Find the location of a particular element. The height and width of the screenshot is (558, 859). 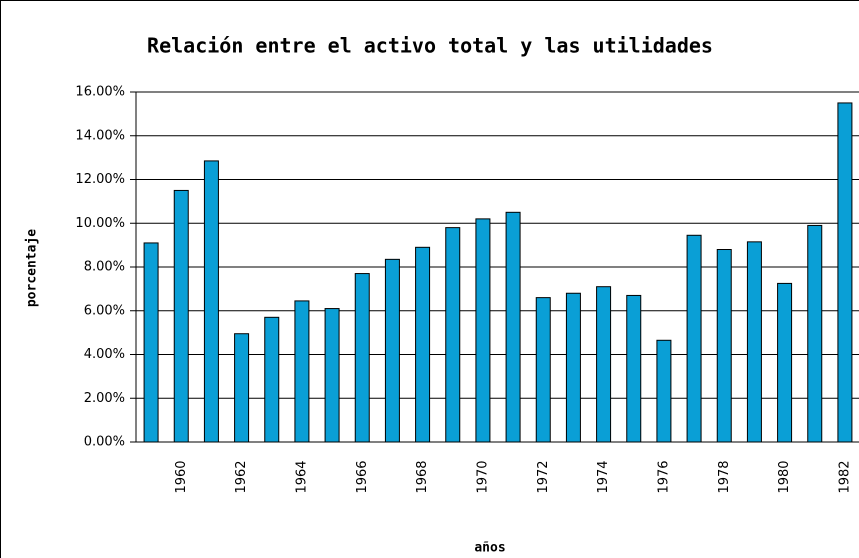

x-axis-label: años is located at coordinates (489, 548).